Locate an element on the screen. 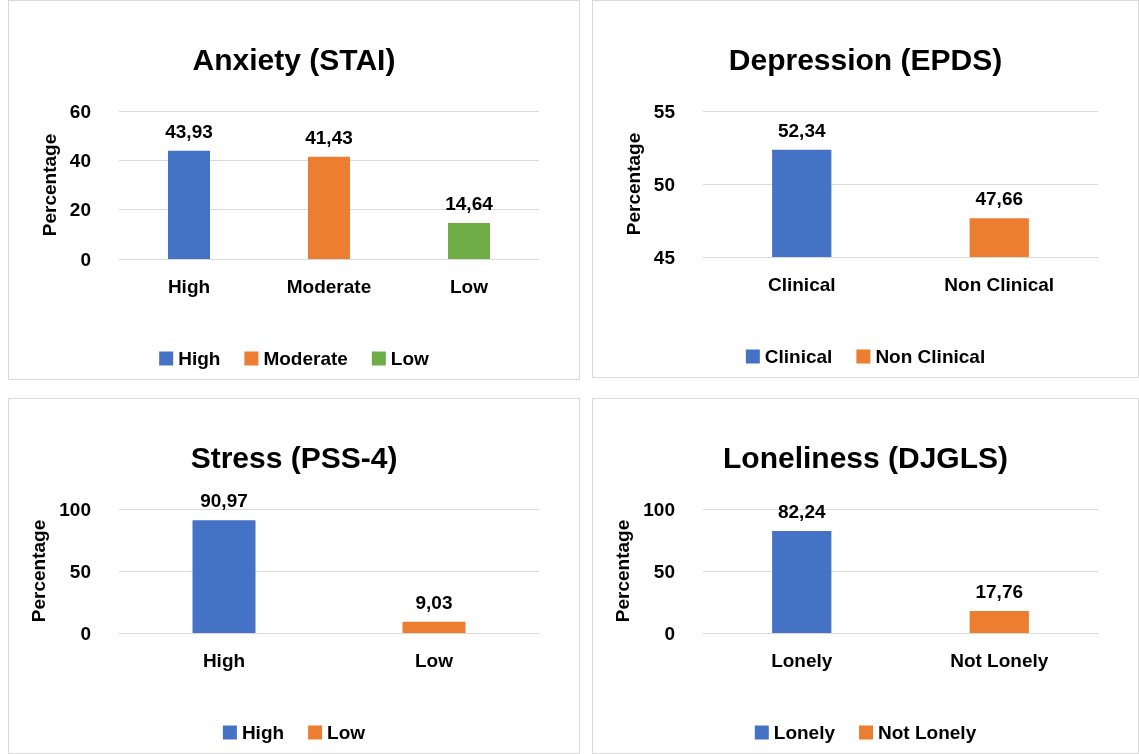 The height and width of the screenshot is (754, 1139). legend-label: Lonely is located at coordinates (804, 732).